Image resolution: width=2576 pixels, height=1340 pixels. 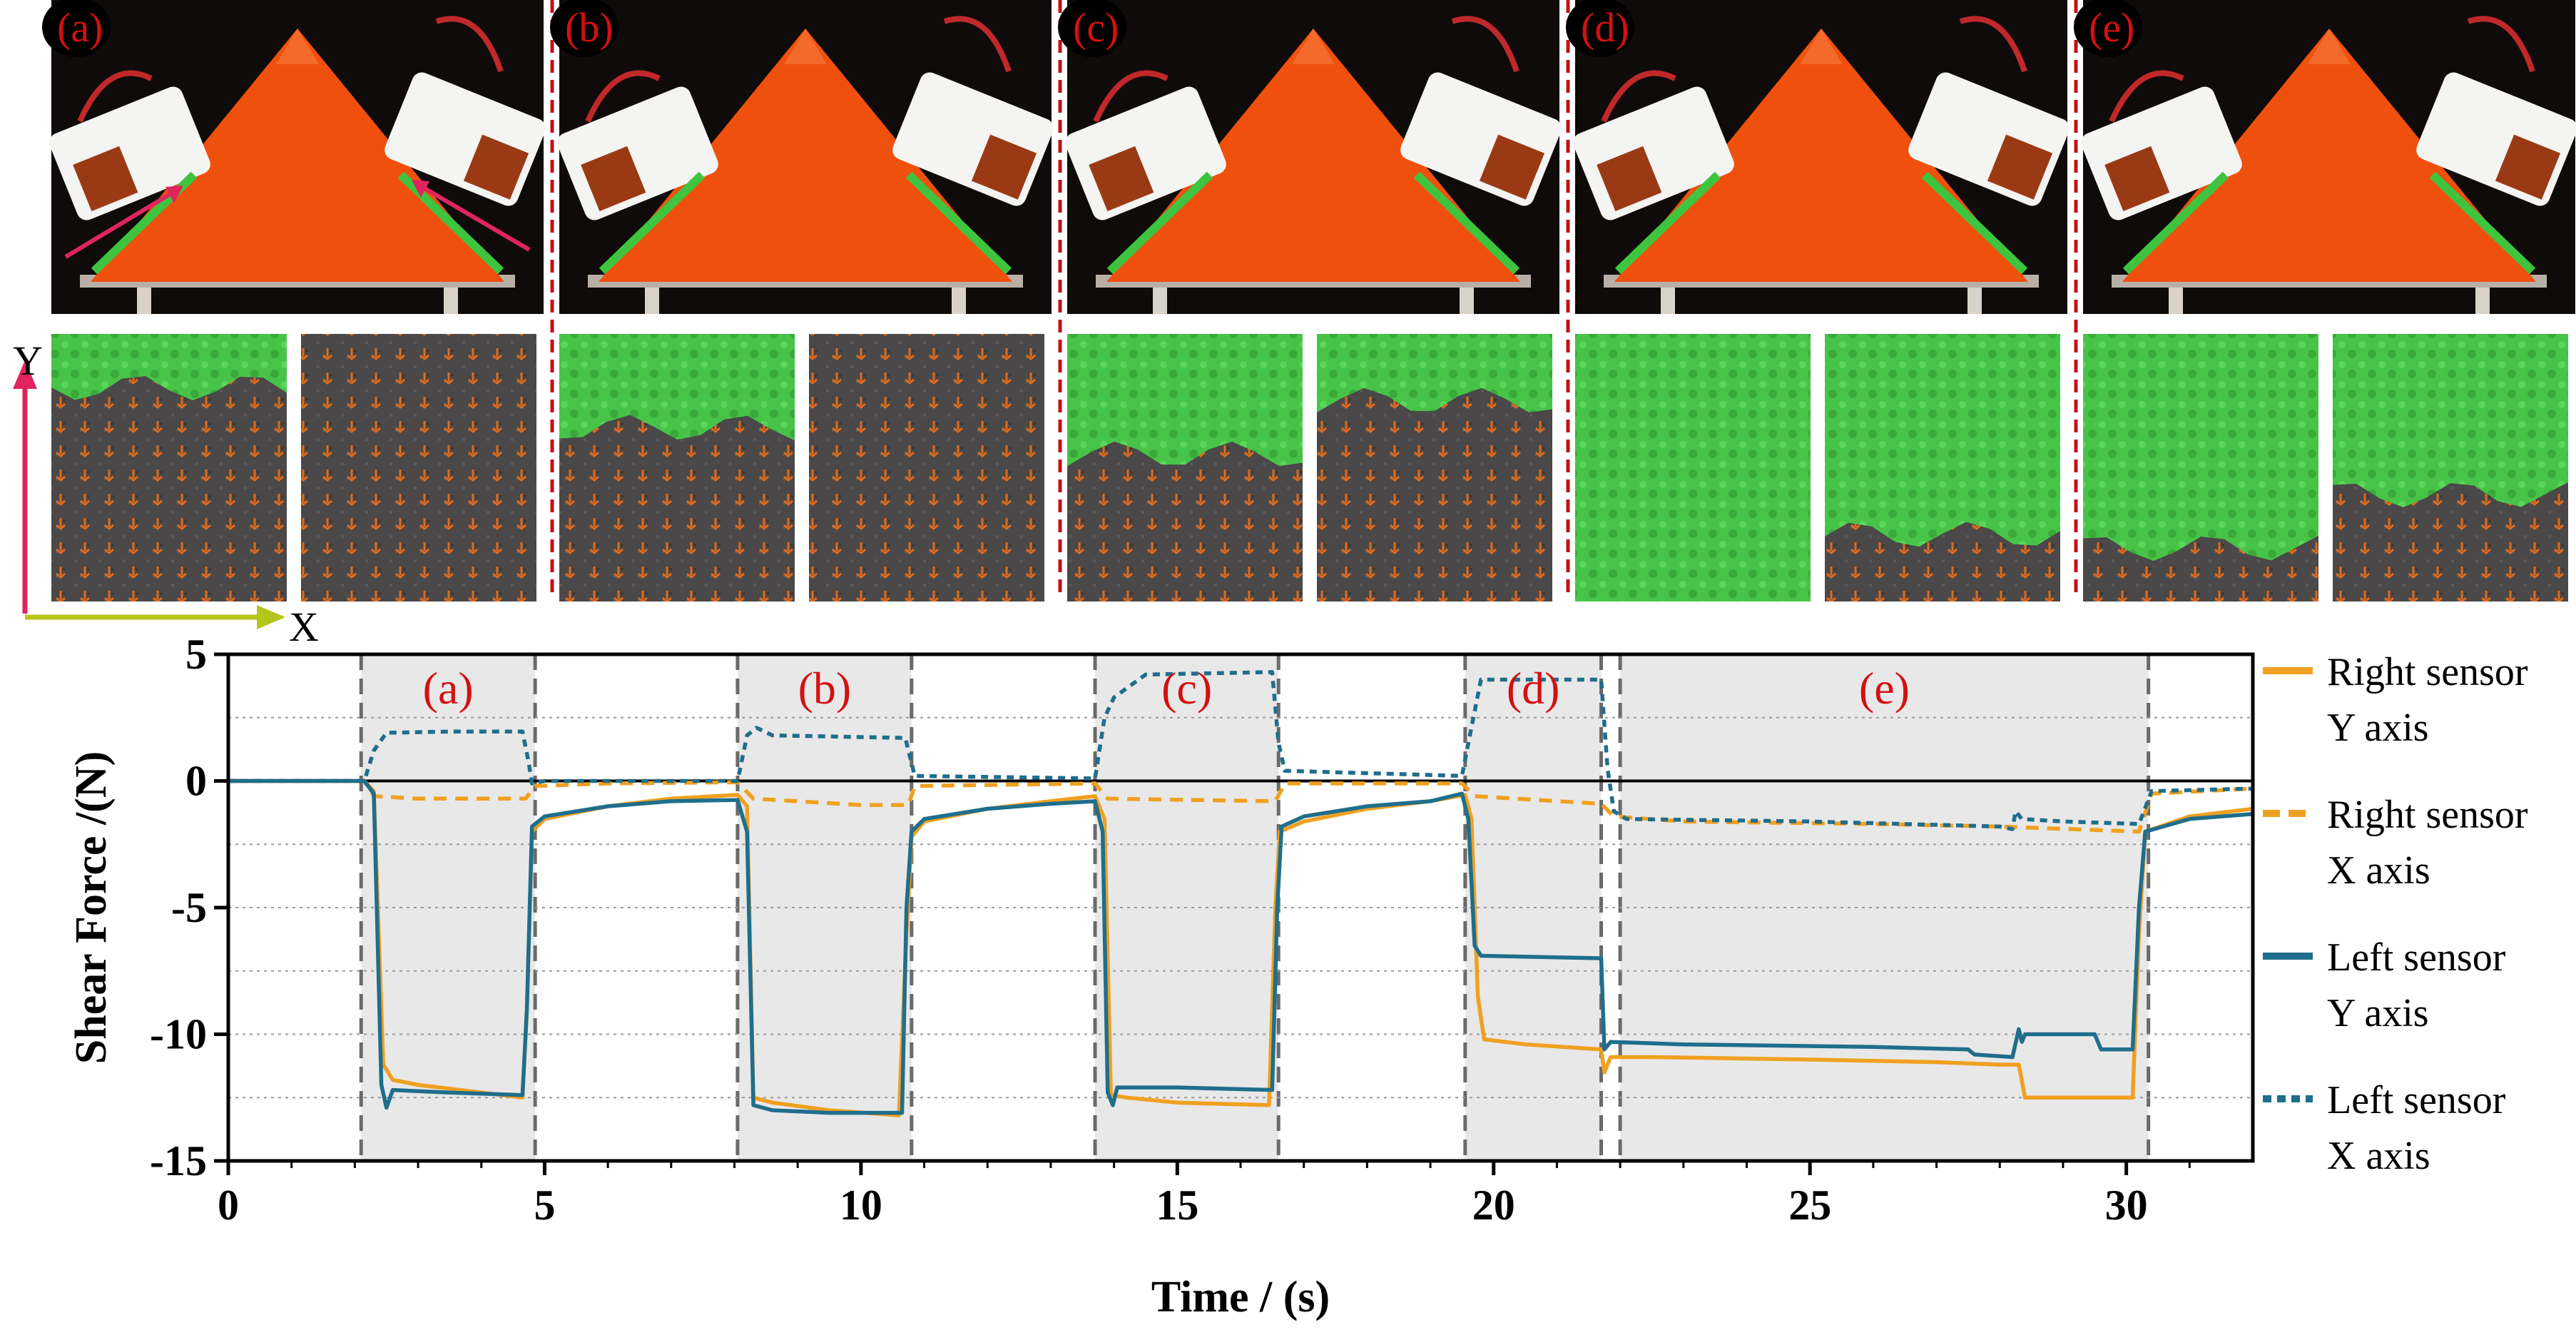 What do you see at coordinates (544, 1205) in the screenshot?
I see `x-tick-label: 5` at bounding box center [544, 1205].